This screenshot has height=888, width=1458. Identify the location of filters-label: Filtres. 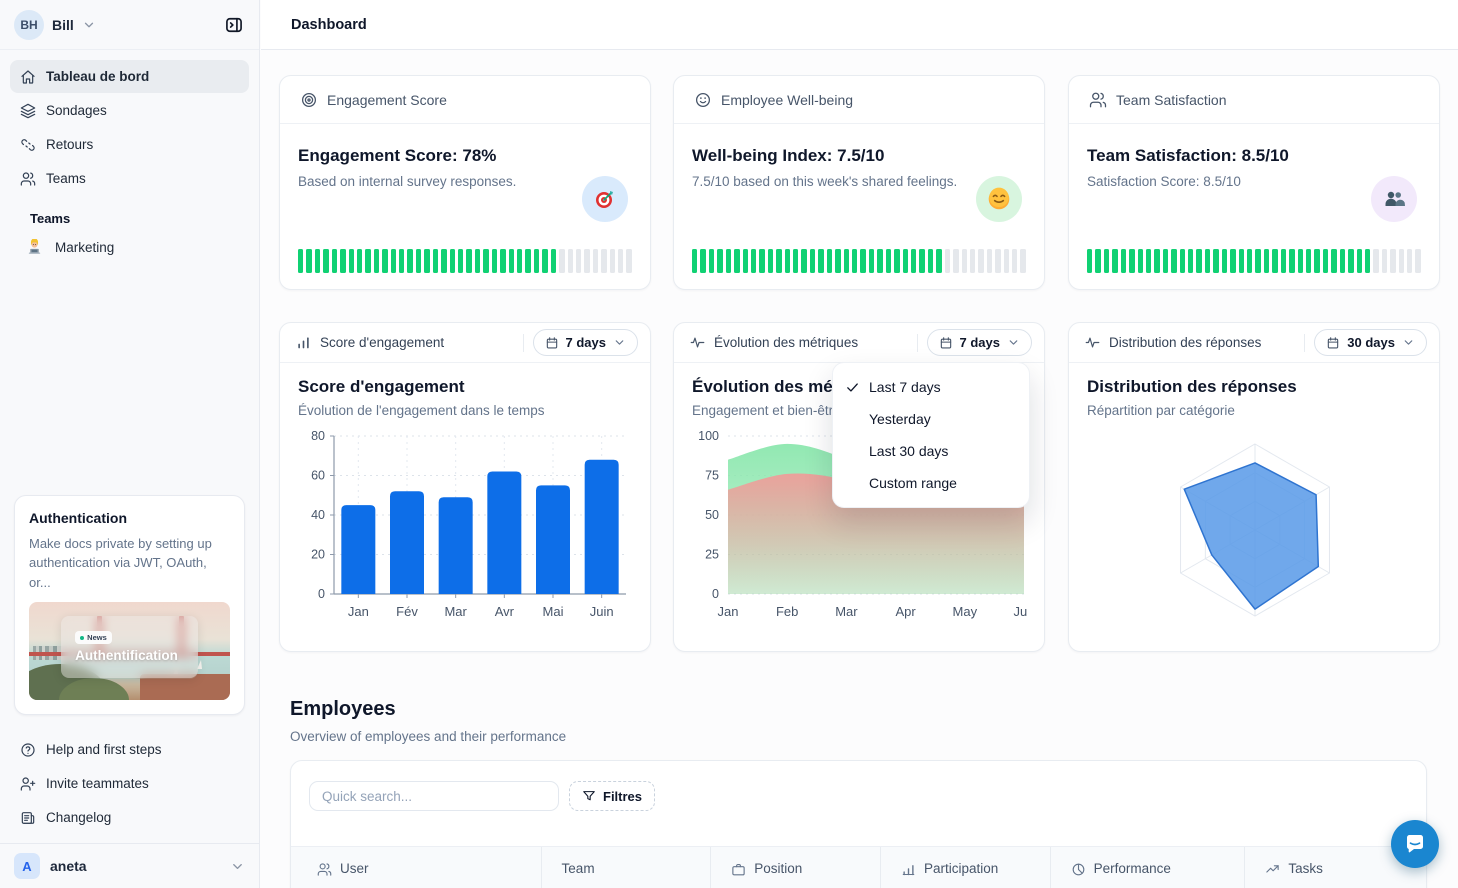
(623, 796).